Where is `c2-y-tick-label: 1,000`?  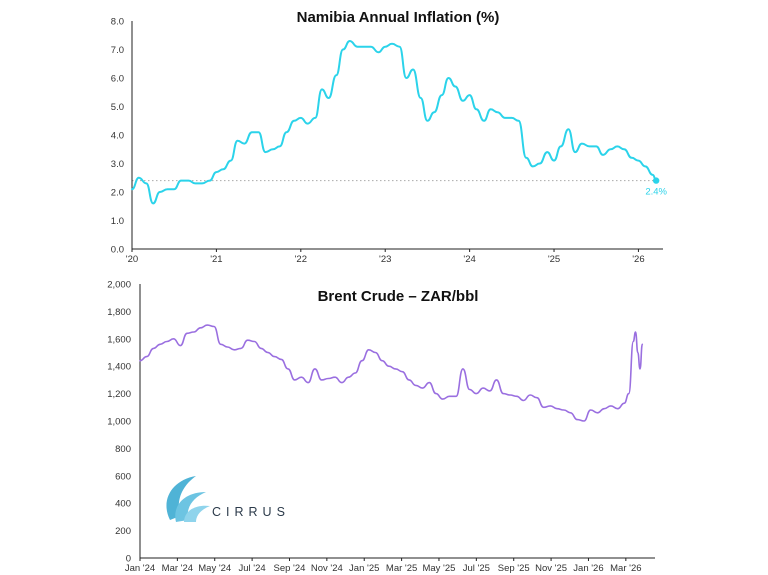 c2-y-tick-label: 1,000 is located at coordinates (119, 422).